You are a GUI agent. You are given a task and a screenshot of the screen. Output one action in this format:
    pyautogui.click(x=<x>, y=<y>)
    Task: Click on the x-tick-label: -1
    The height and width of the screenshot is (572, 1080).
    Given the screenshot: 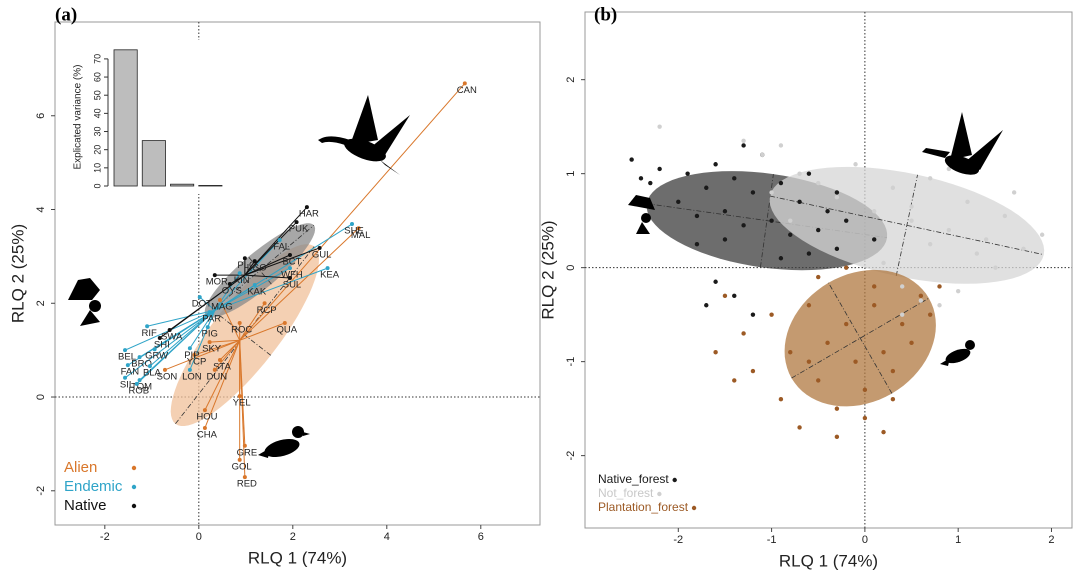 What is the action you would take?
    pyautogui.click(x=772, y=540)
    